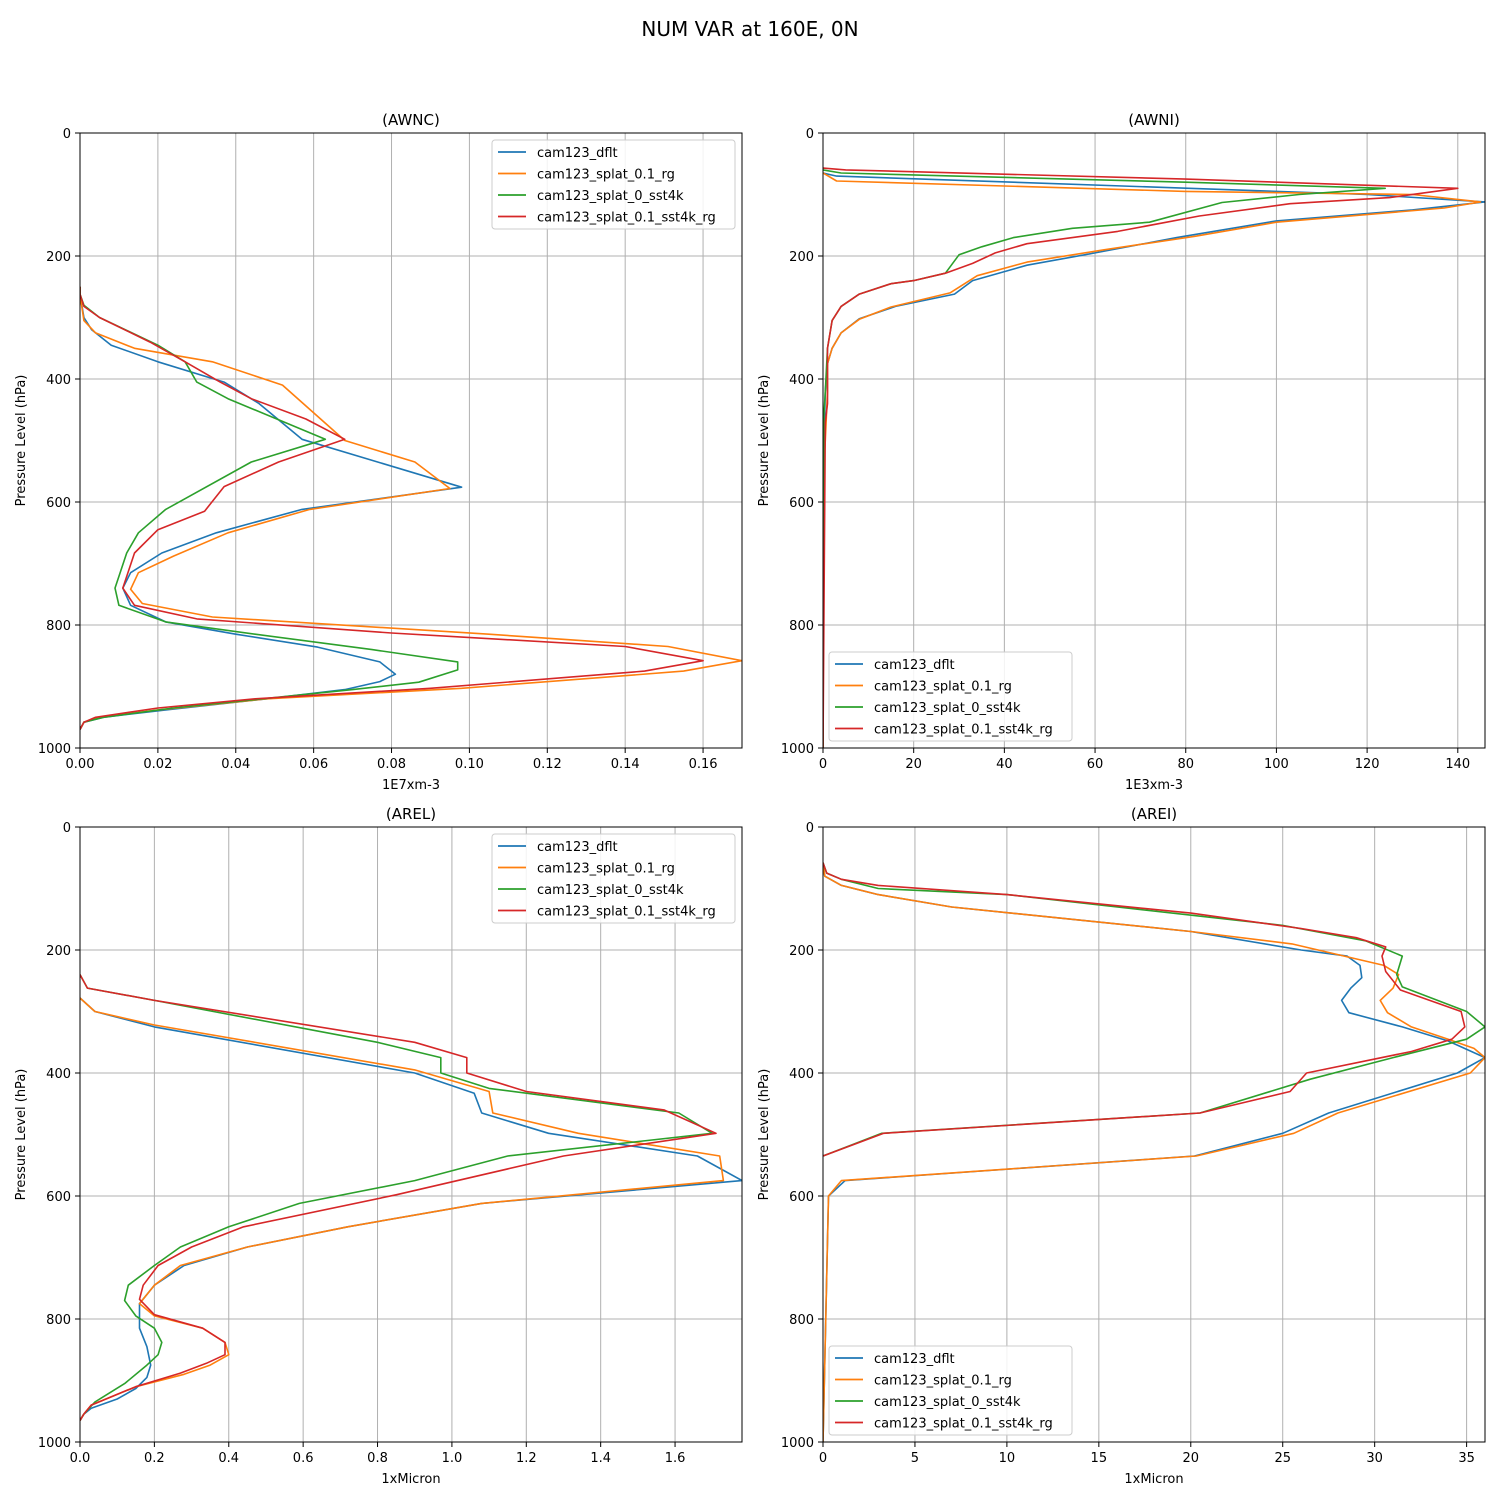 The width and height of the screenshot is (1500, 1500). What do you see at coordinates (1154, 814) in the screenshot?
I see `panel-title: (AREI)` at bounding box center [1154, 814].